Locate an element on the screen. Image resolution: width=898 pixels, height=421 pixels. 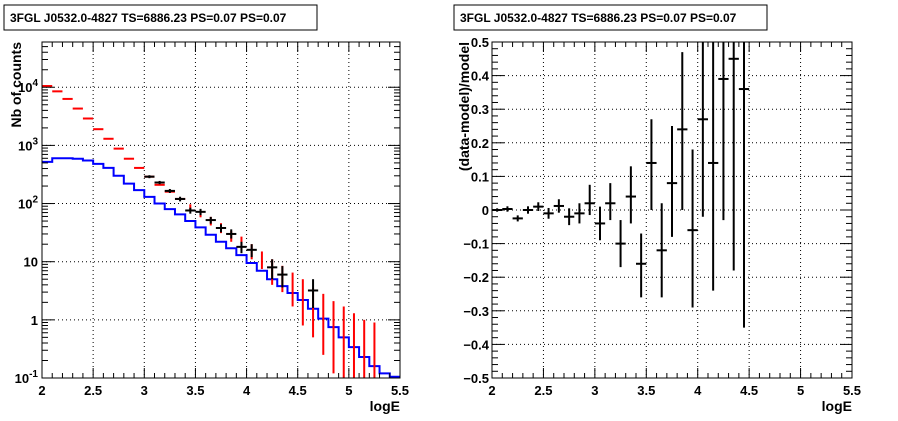
y-tick-label-2: 10 is located at coordinates (31, 262).